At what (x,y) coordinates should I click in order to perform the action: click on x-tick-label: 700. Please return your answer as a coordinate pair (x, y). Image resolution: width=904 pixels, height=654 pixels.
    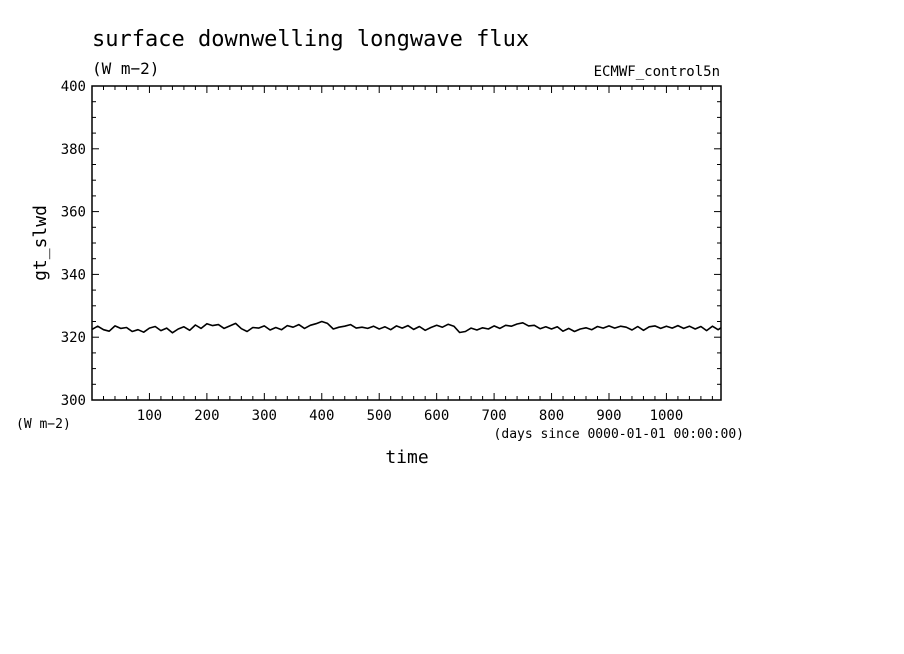
    Looking at the image, I should click on (493, 416).